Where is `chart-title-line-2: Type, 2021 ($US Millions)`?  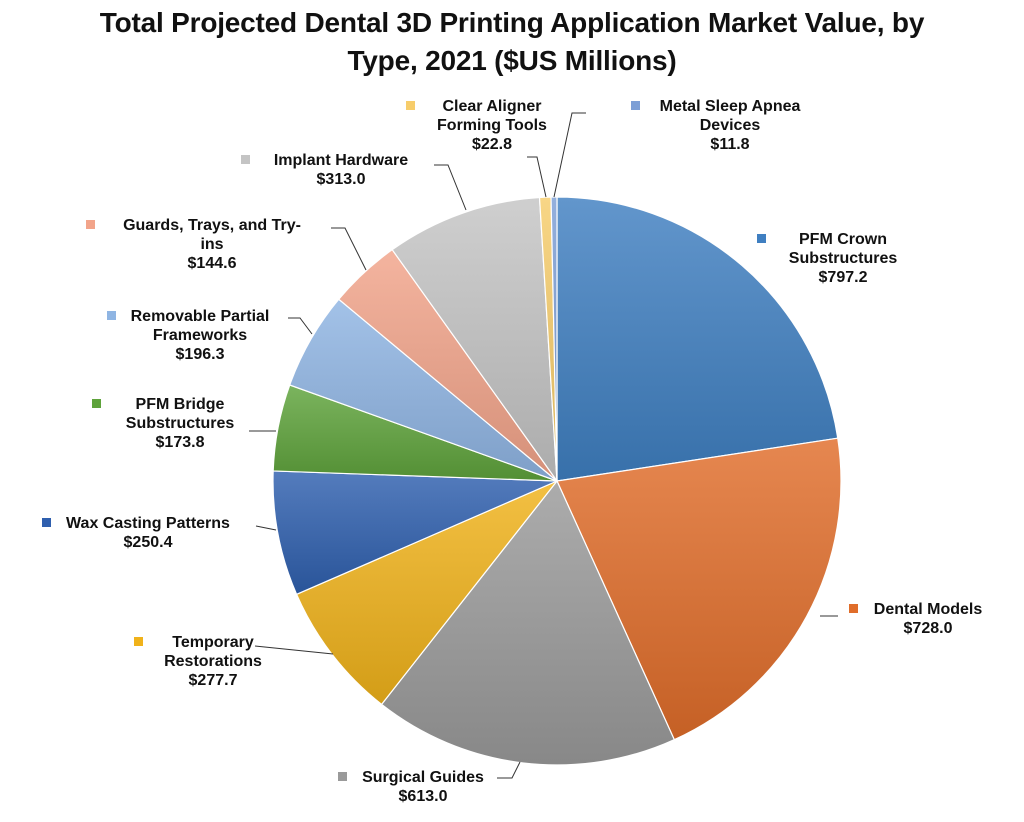
chart-title-line-2: Type, 2021 ($US Millions) is located at coordinates (512, 60).